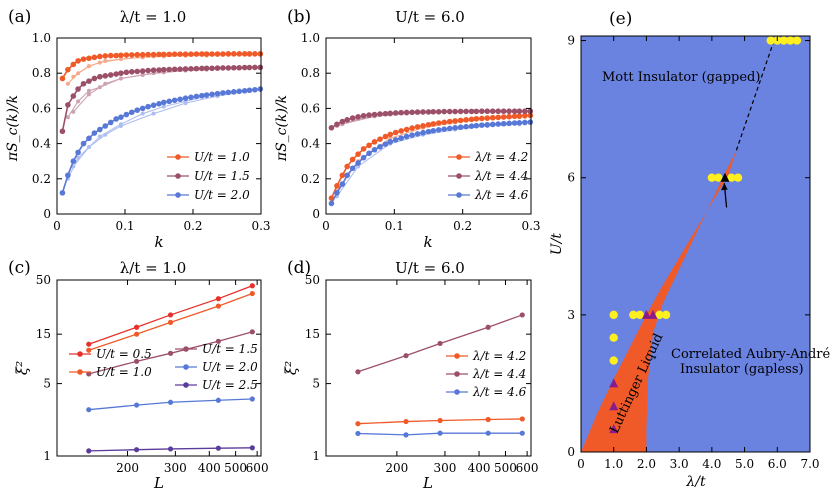 The height and width of the screenshot is (497, 830). I want to click on a-ytick-label: 1.0, so click(41, 38).